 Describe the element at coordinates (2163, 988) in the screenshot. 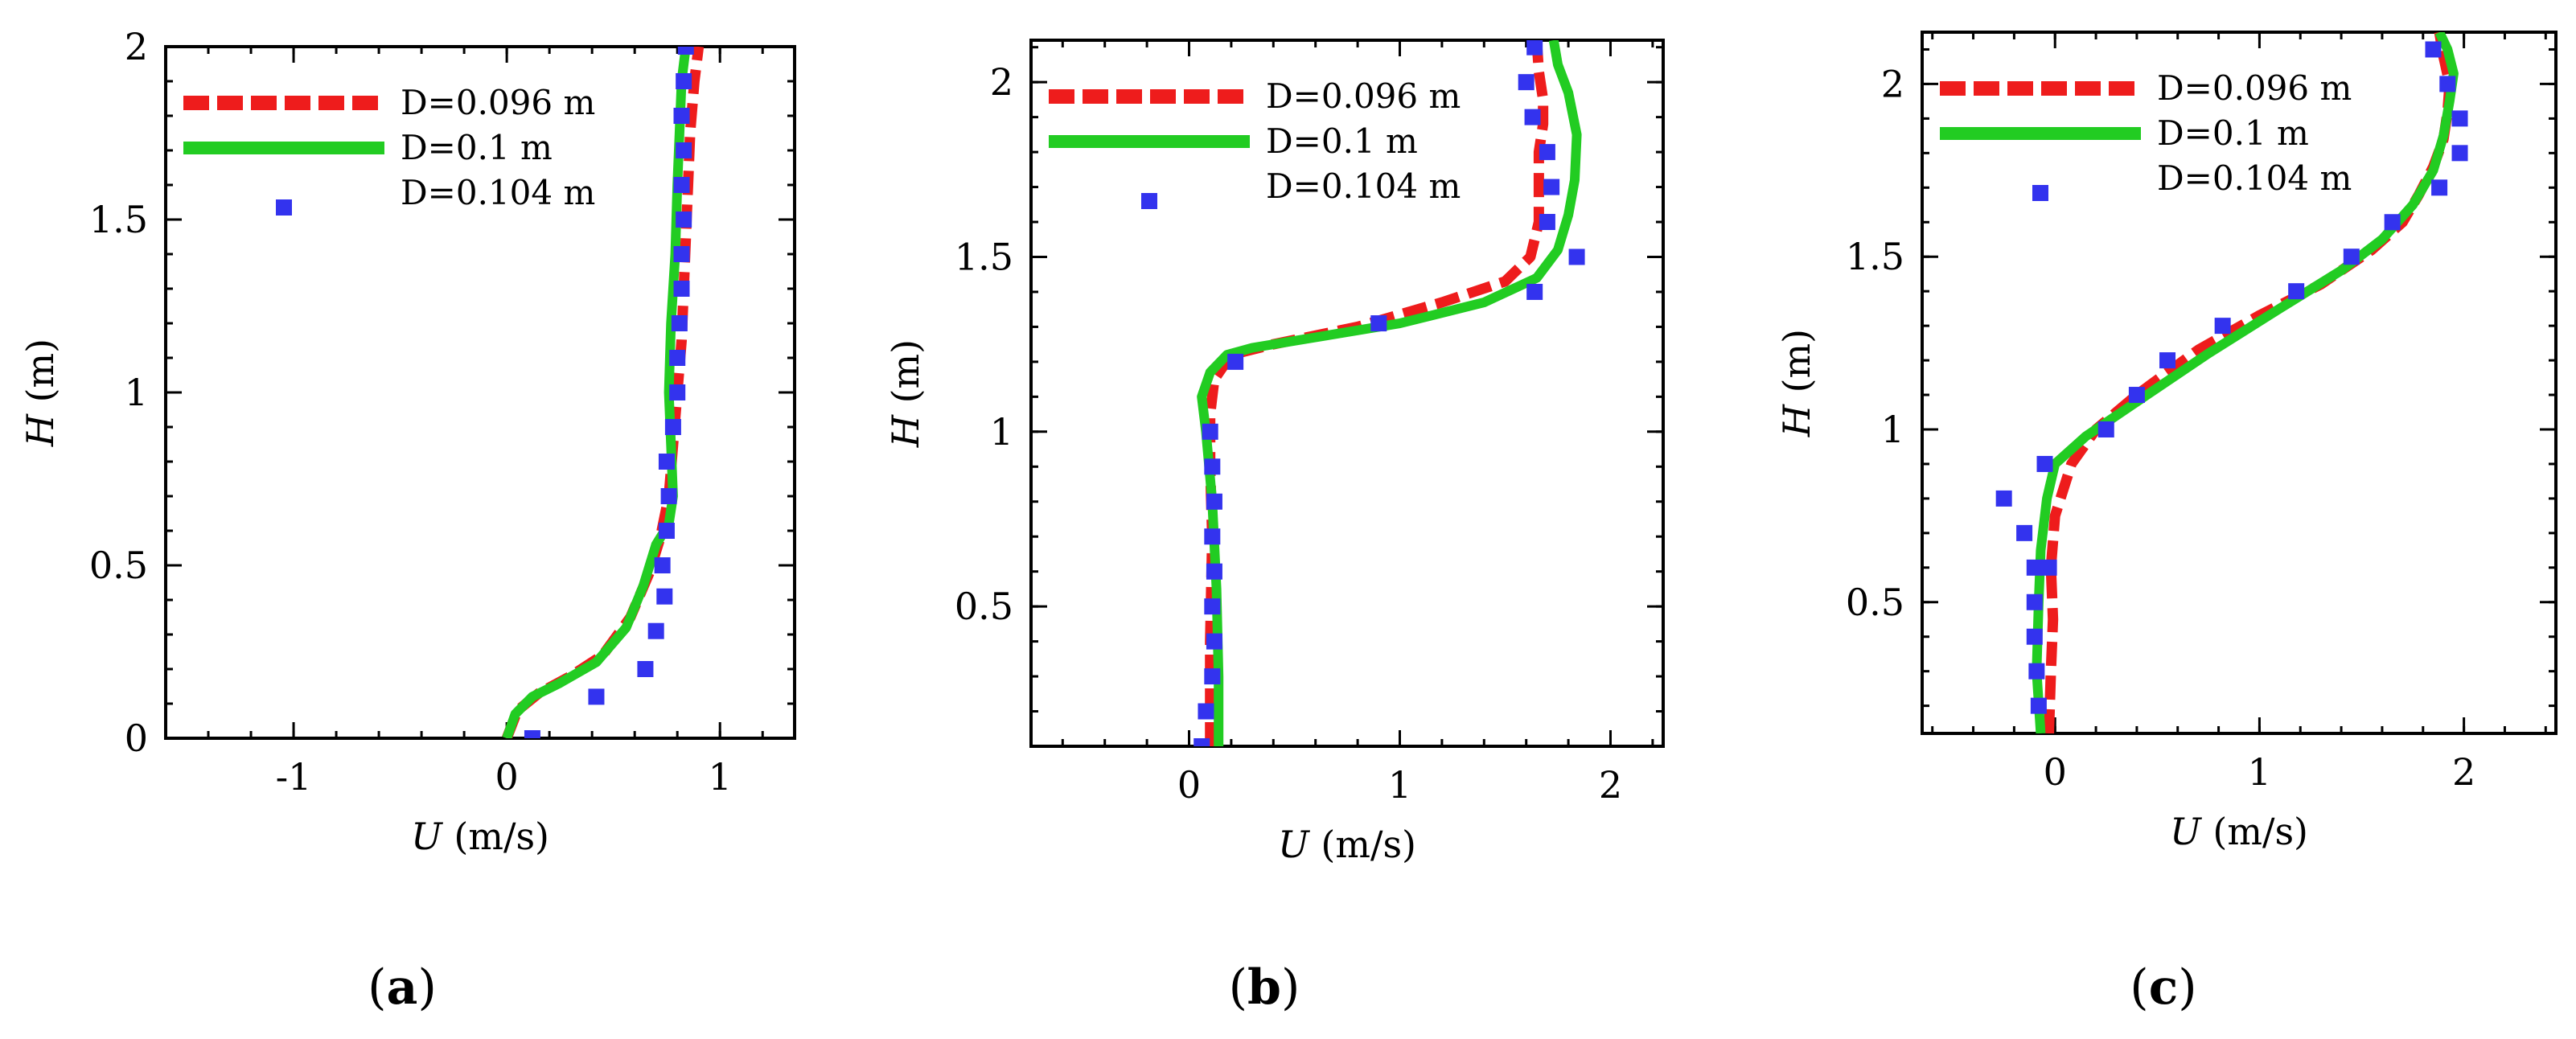

I see `panel-label: (c)` at that location.